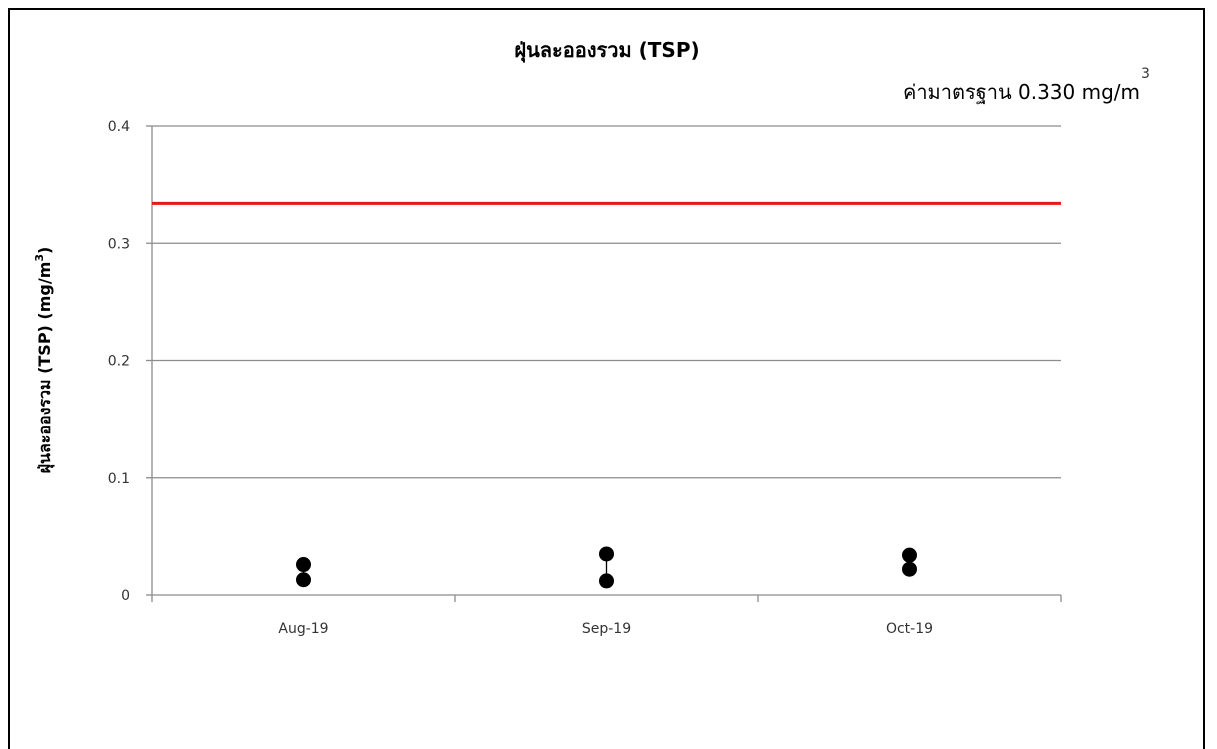 The width and height of the screenshot is (1217, 749). I want to click on x-tick-label: Aug-19, so click(303, 629).